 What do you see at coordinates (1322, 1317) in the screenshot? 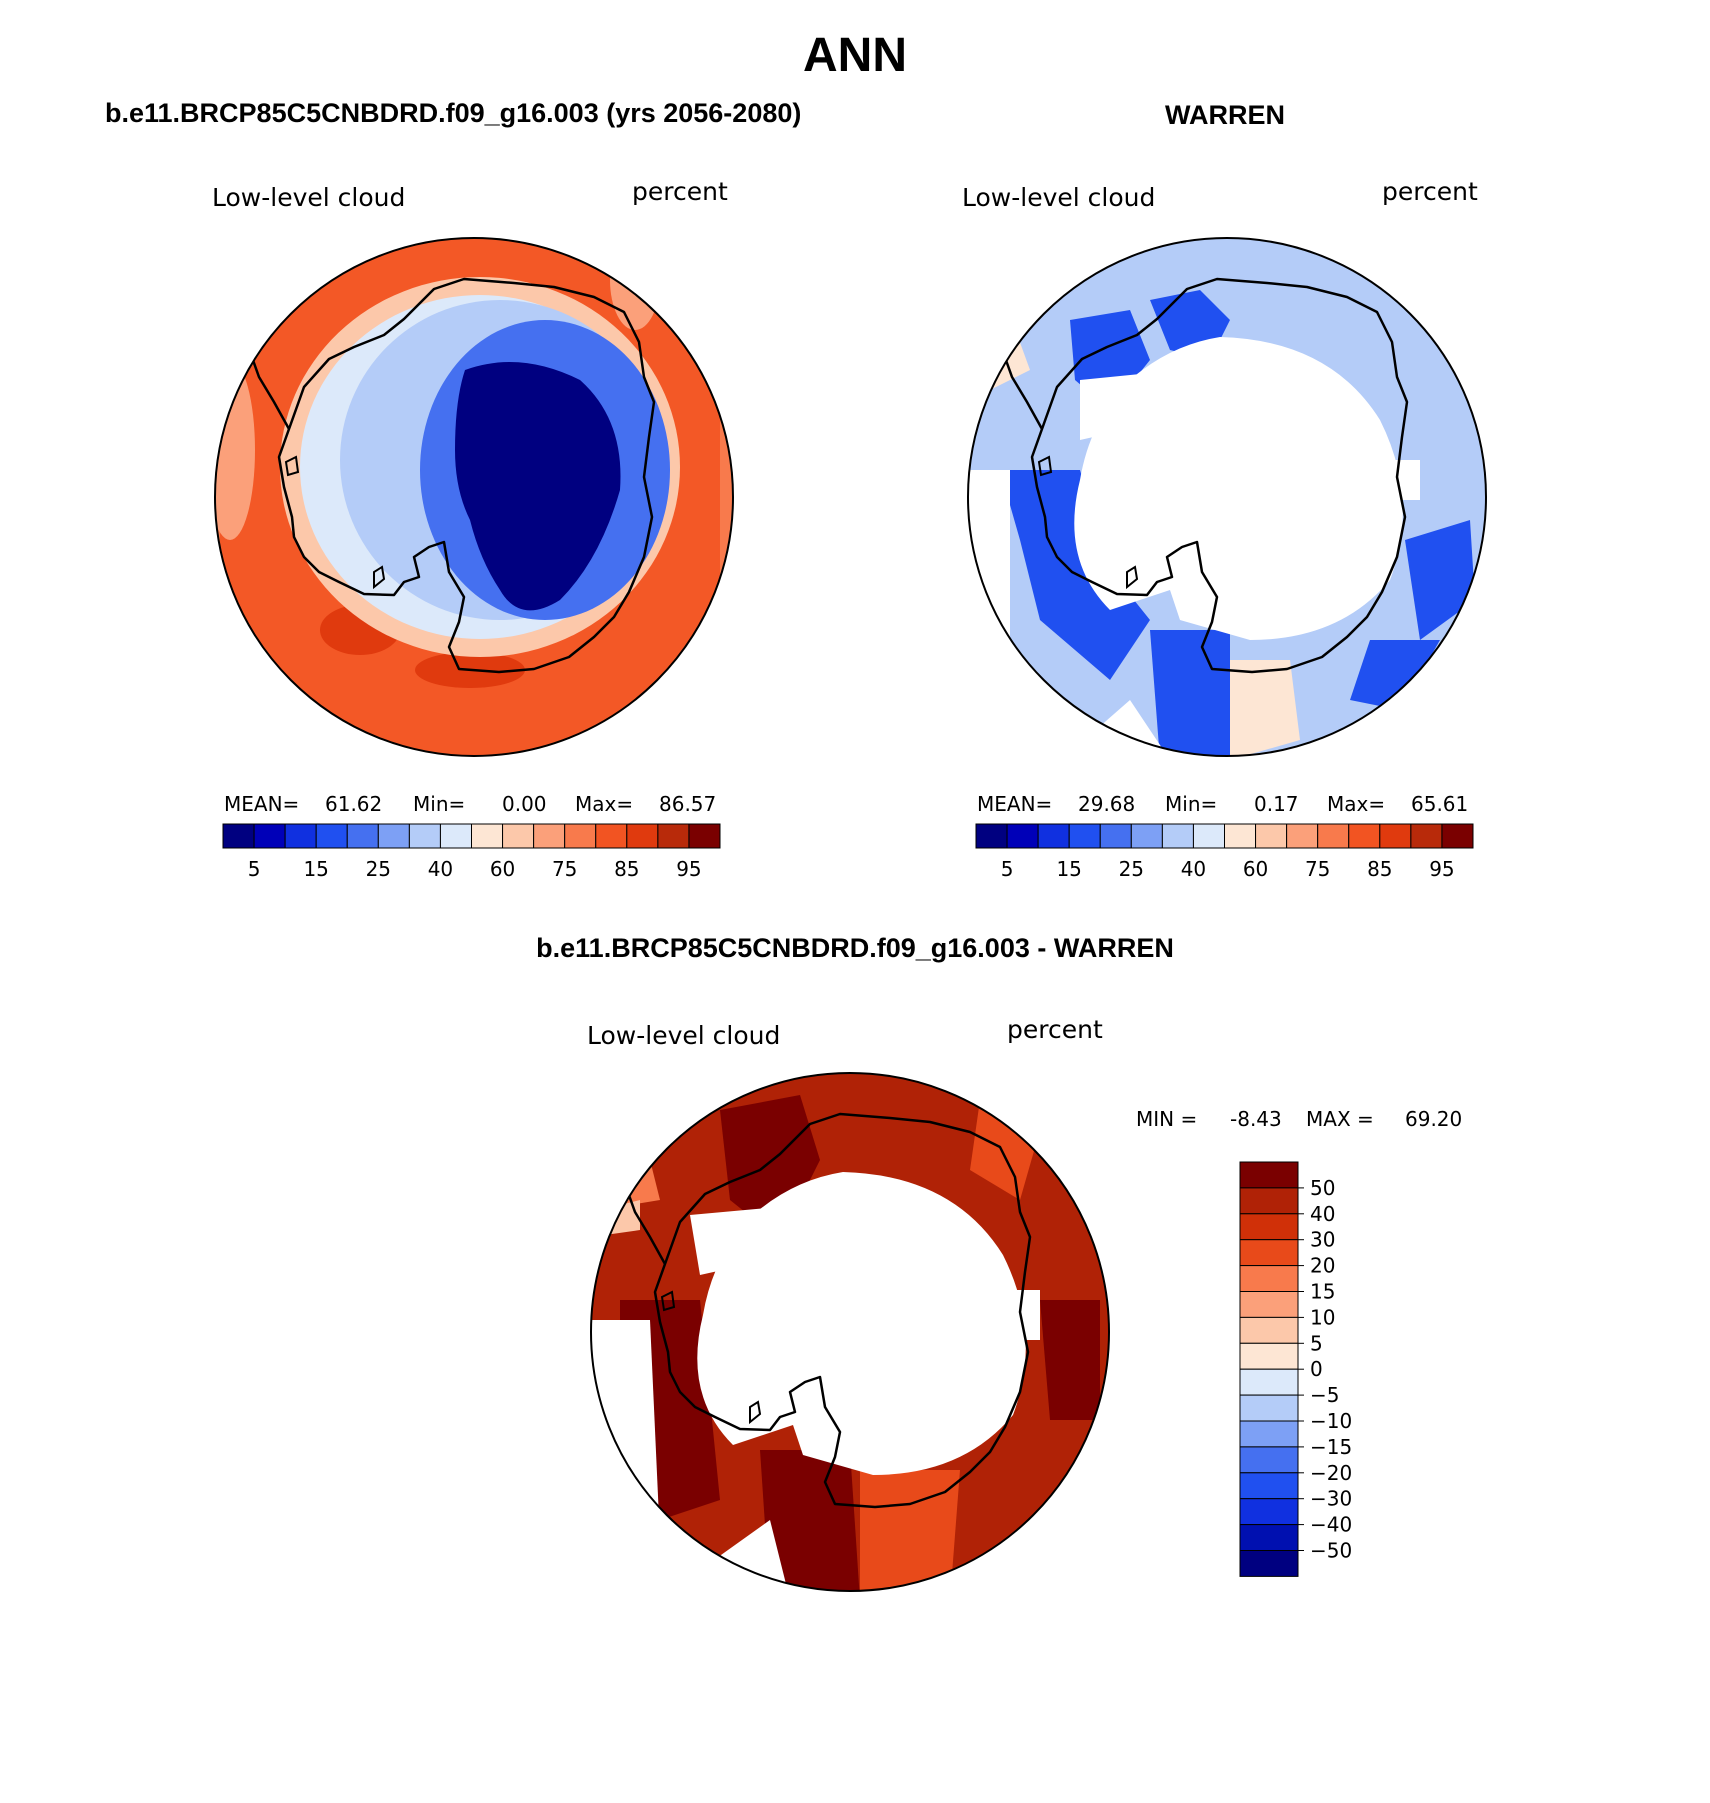
I see `diff-colorbar-tick-label: 10` at bounding box center [1322, 1317].